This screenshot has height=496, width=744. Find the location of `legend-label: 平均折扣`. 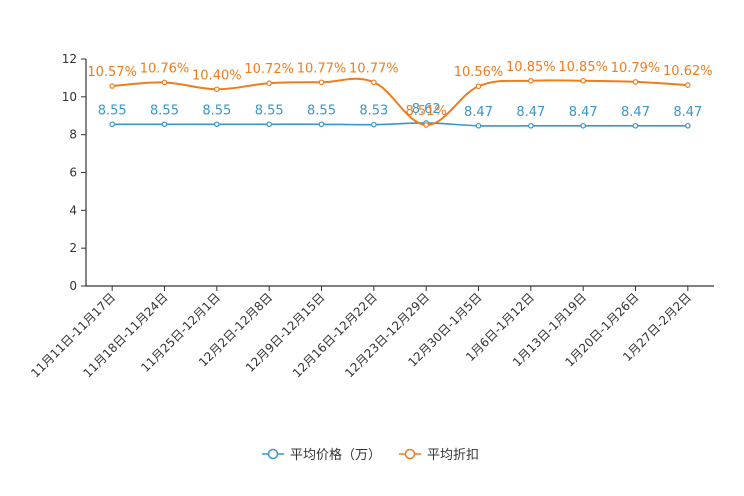

legend-label: 平均折扣 is located at coordinates (453, 455).